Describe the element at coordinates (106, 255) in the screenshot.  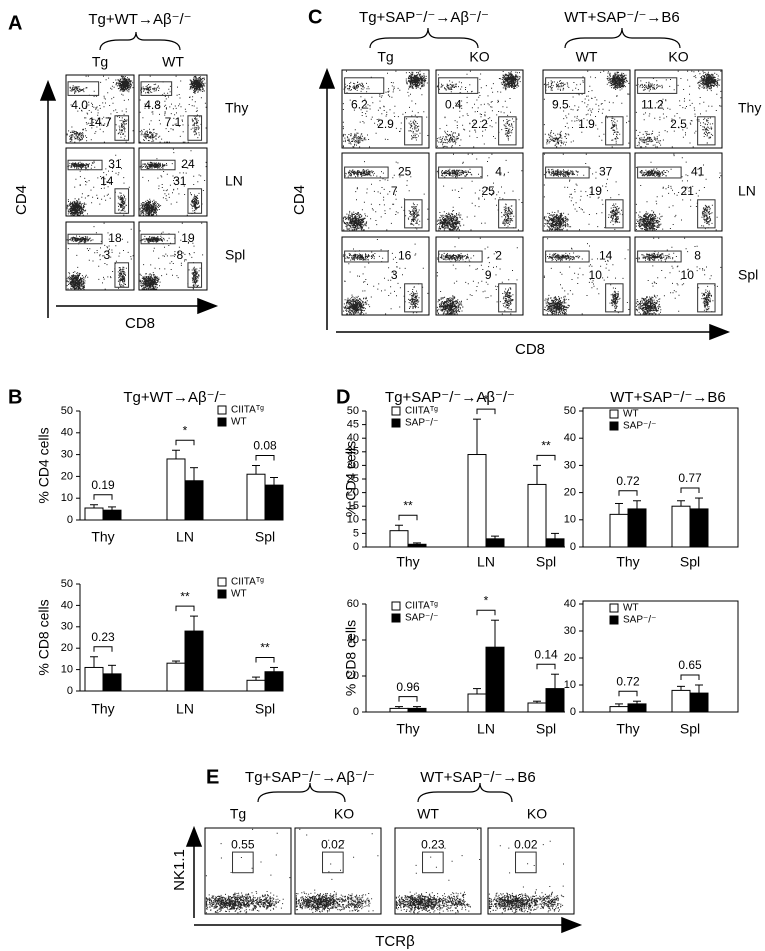
I see `gate-value: 3` at that location.